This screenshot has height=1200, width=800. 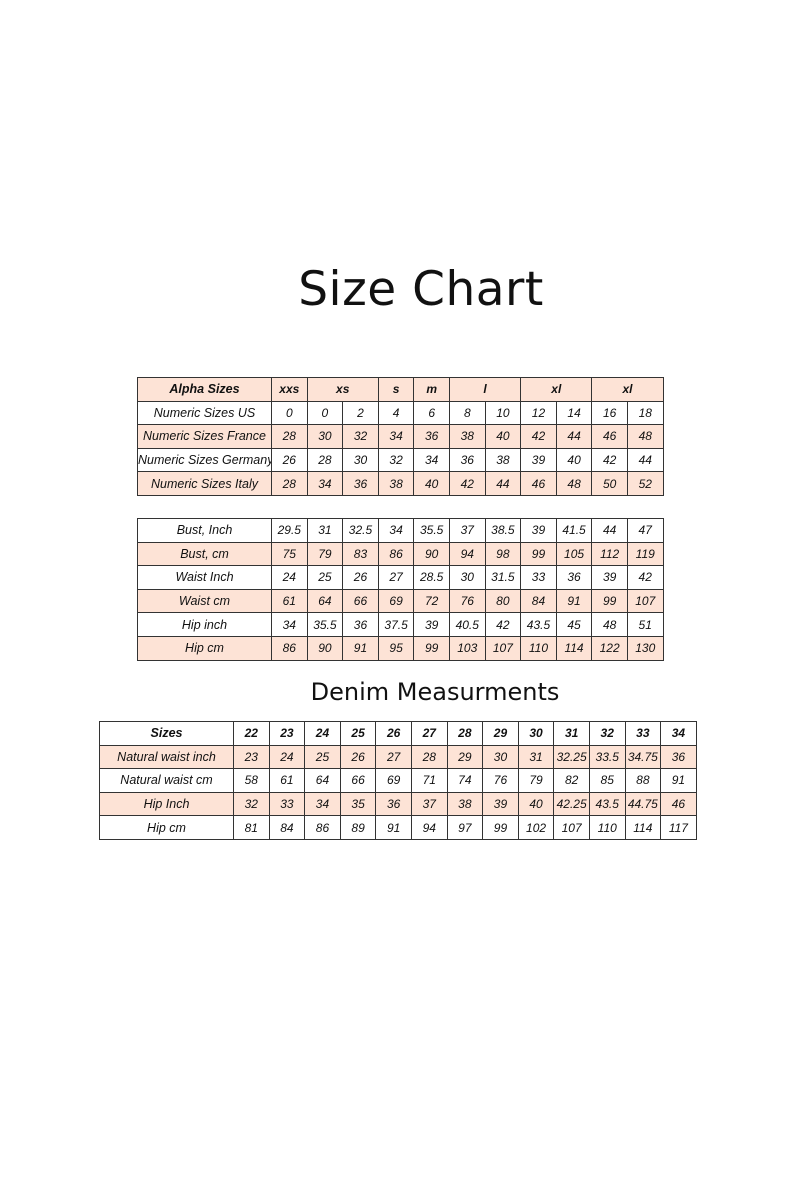 What do you see at coordinates (204, 648) in the screenshot?
I see `row-label: Hip cm` at bounding box center [204, 648].